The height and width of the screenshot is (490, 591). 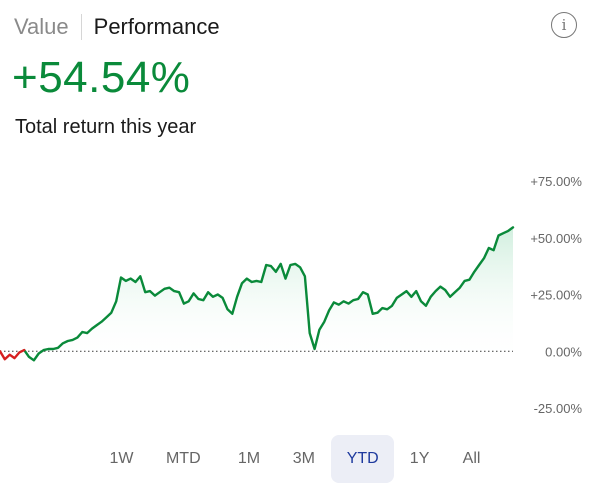 What do you see at coordinates (564, 25) in the screenshot?
I see `info-icon: i` at bounding box center [564, 25].